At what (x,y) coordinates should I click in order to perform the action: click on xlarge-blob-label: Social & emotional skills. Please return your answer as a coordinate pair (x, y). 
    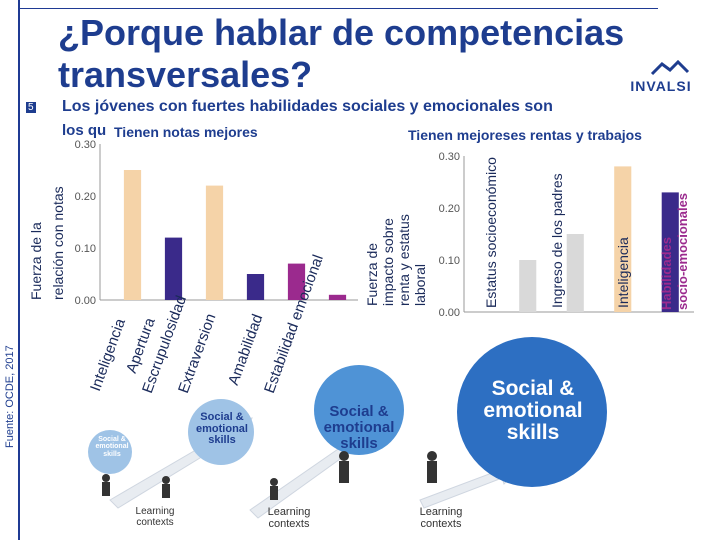
    Looking at the image, I should click on (533, 411).